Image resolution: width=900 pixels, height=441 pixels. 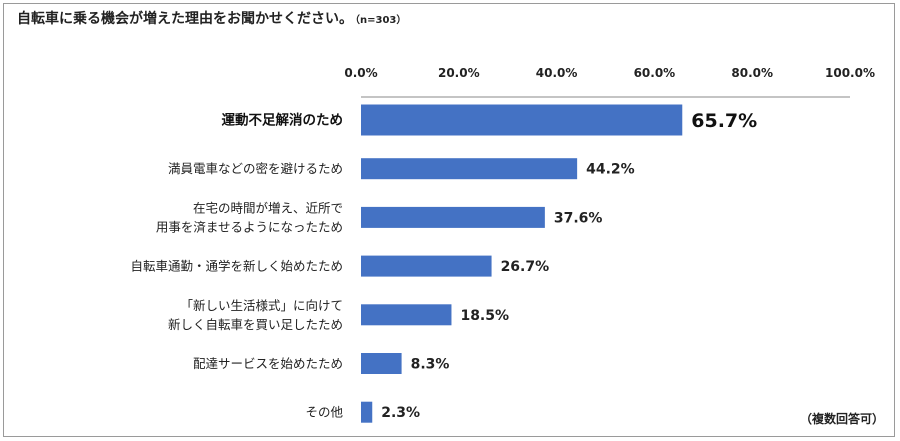 I want to click on sample-size-note: （n=303）, so click(x=381, y=20).